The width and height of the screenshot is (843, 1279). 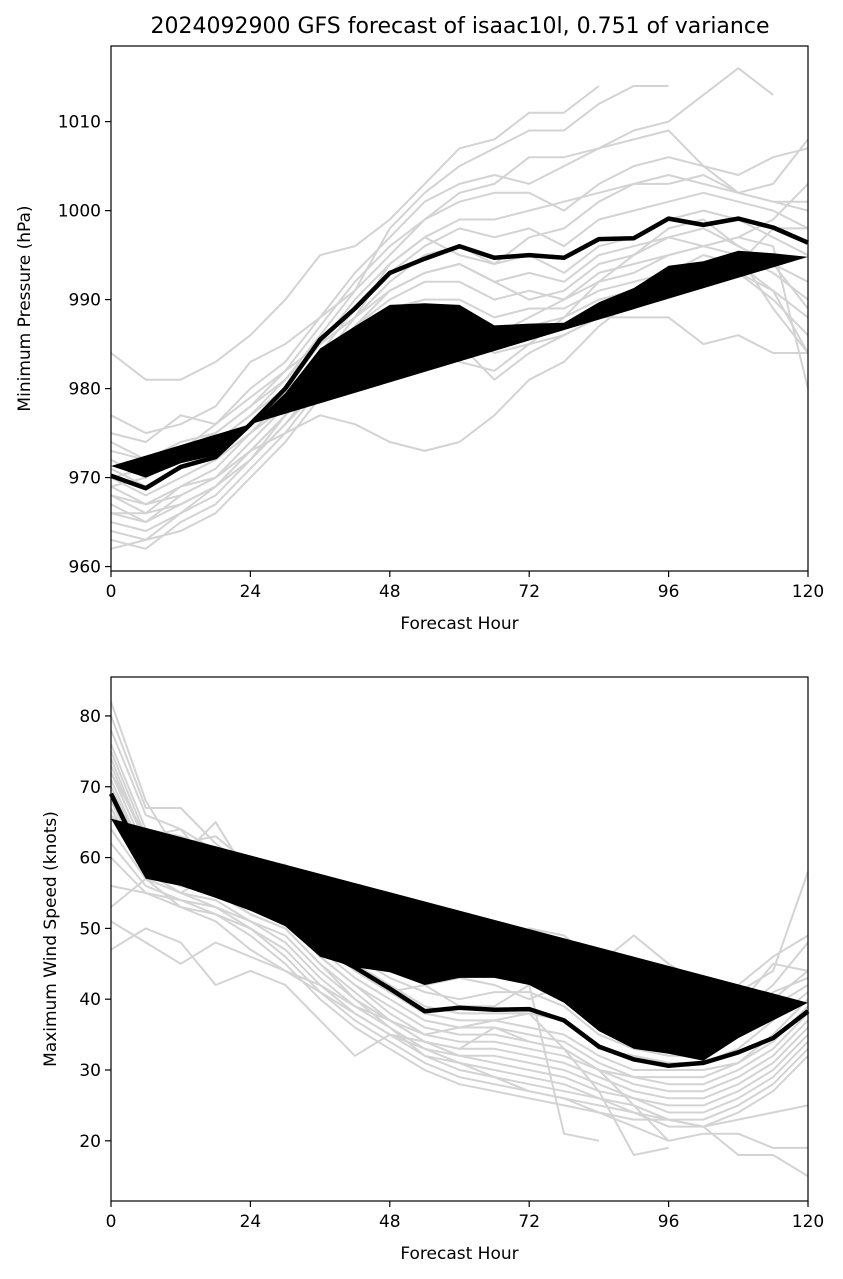 What do you see at coordinates (390, 1222) in the screenshot?
I see `wind-x-tick-label: 48` at bounding box center [390, 1222].